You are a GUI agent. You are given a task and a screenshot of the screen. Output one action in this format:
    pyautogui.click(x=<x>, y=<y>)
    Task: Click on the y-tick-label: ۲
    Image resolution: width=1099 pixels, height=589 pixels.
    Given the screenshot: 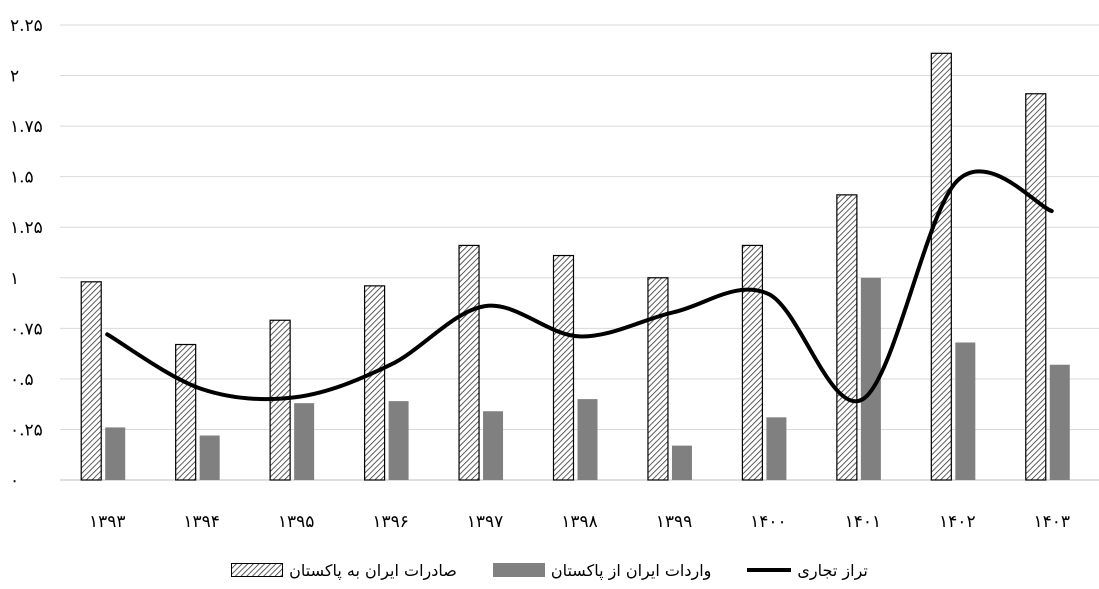 What is the action you would take?
    pyautogui.click(x=14, y=77)
    